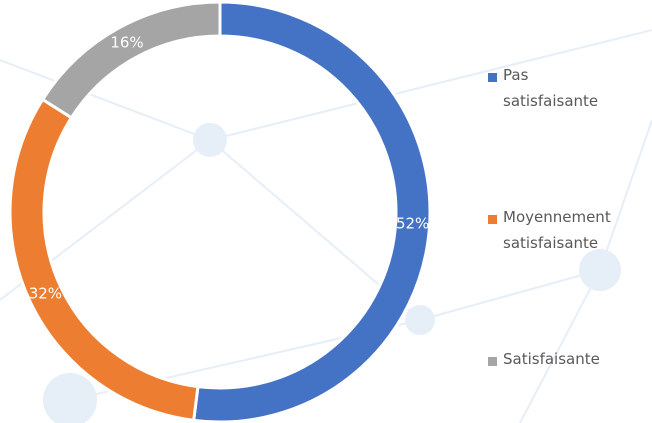 This screenshot has width=652, height=423. I want to click on data-label: 32%, so click(45, 294).